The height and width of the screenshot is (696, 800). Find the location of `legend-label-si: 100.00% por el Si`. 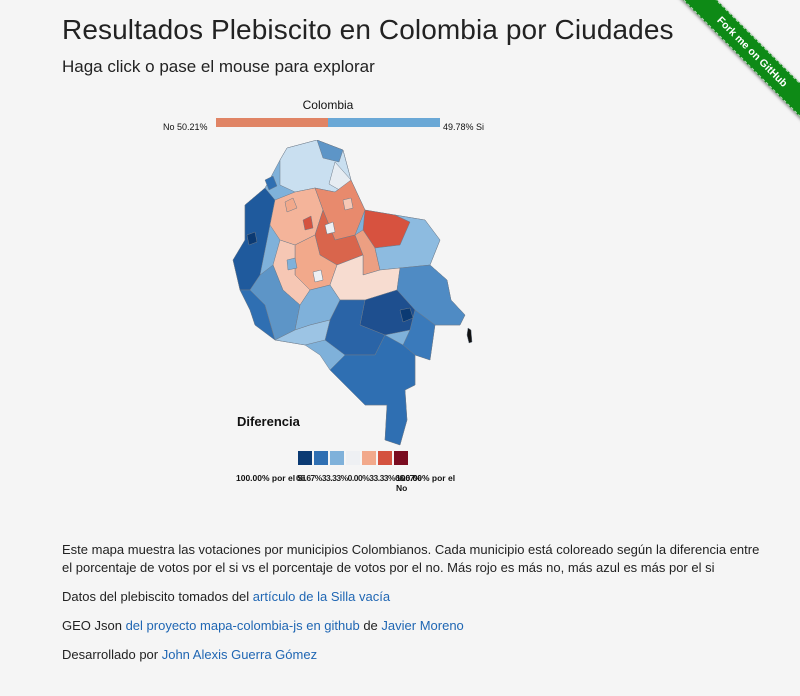

legend-label-si: 100.00% por el Si is located at coordinates (271, 478).